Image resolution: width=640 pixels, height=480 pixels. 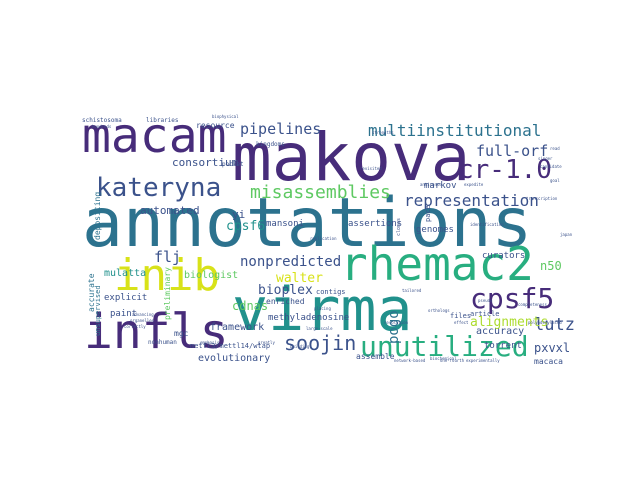 What do you see at coordinates (503, 256) in the screenshot?
I see `word-curators: curators` at bounding box center [503, 256].